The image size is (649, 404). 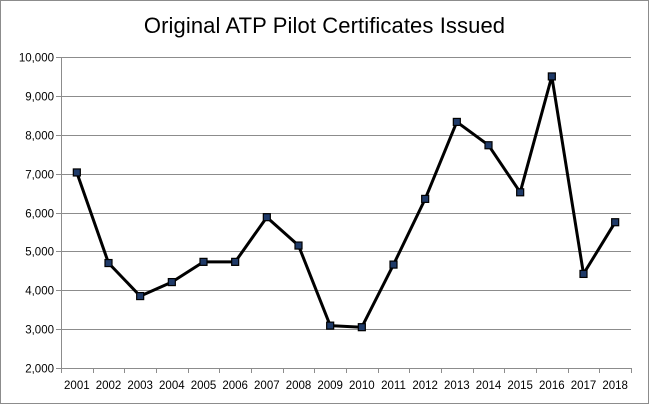 I want to click on x-tick-label: 2008, so click(x=299, y=386).